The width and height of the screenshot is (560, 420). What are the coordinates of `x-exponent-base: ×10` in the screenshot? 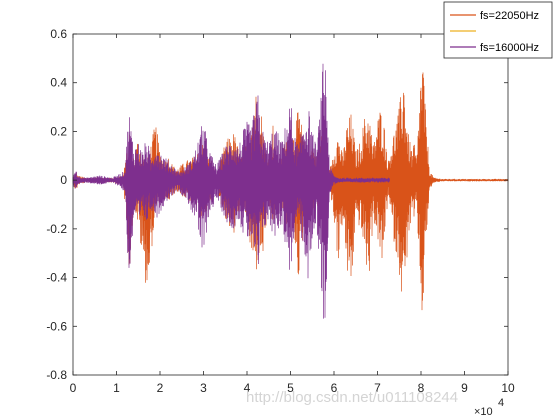 It's located at (483, 412).